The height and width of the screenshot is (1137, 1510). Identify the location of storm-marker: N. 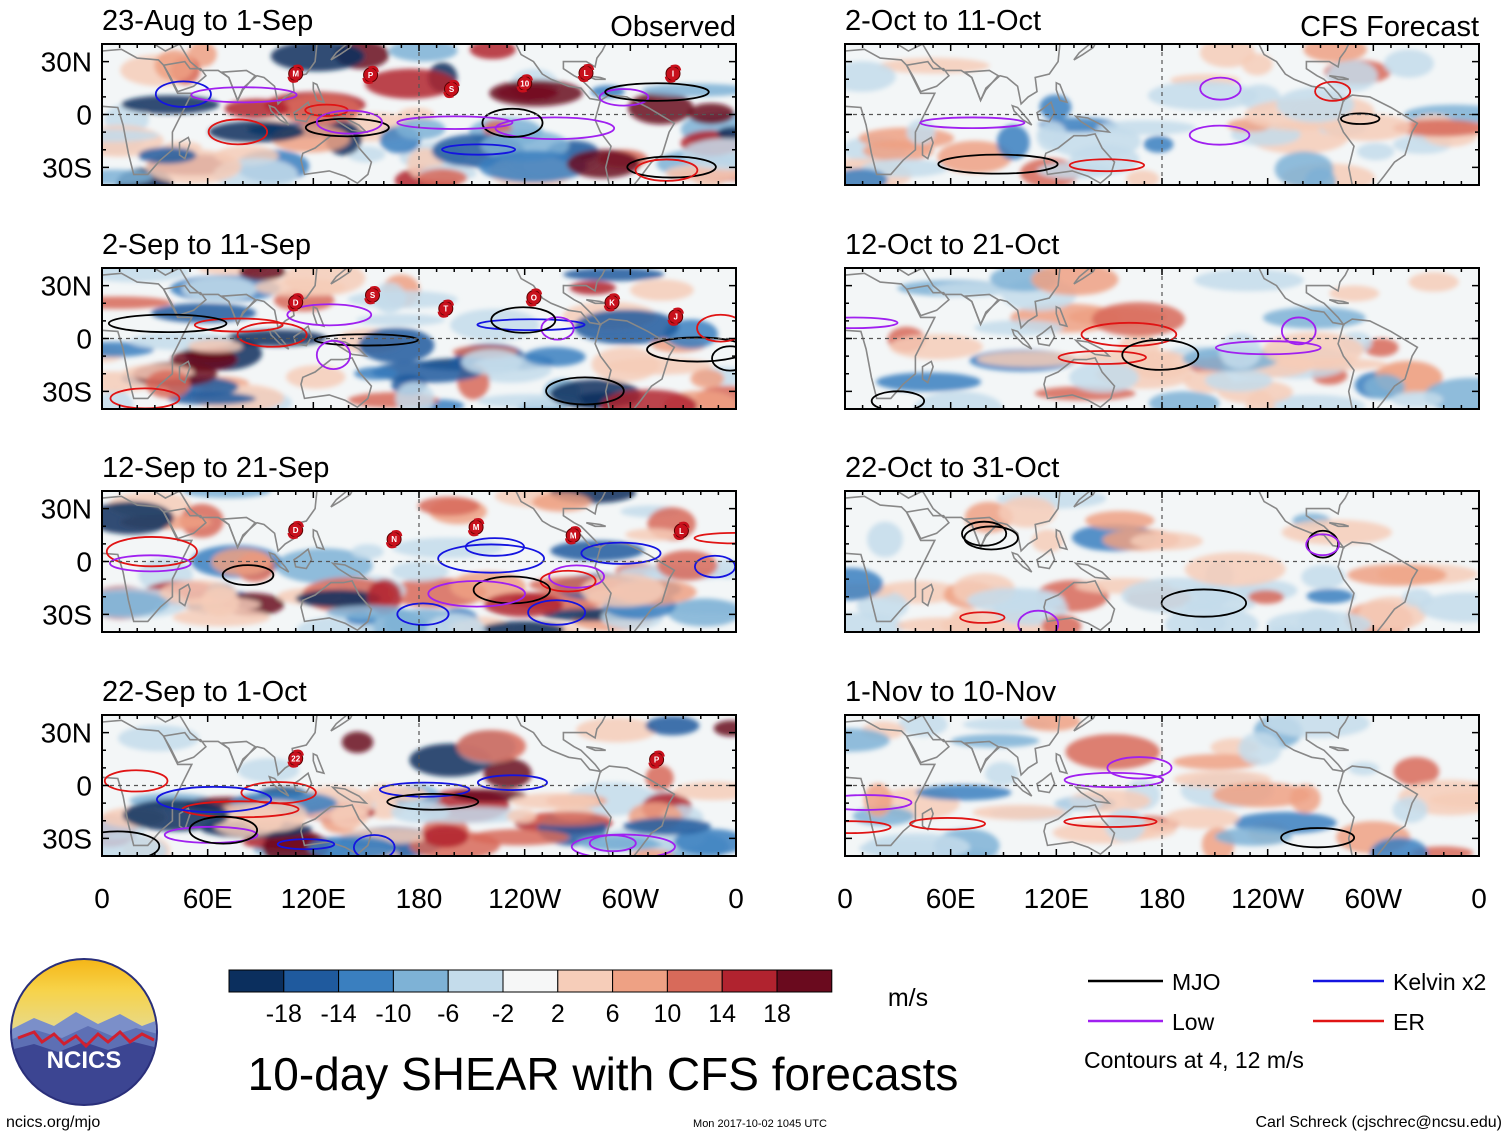
(394, 539).